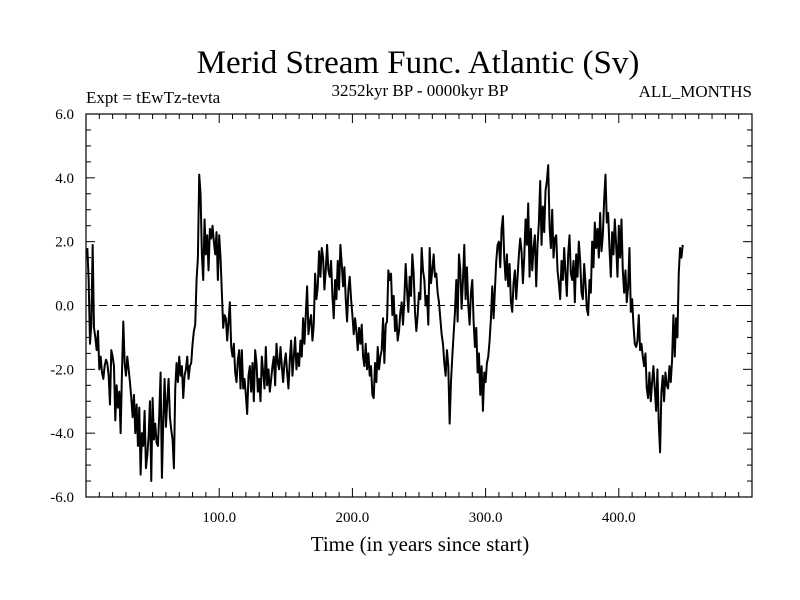  What do you see at coordinates (64, 115) in the screenshot?
I see `y-tick-label: 6.0` at bounding box center [64, 115].